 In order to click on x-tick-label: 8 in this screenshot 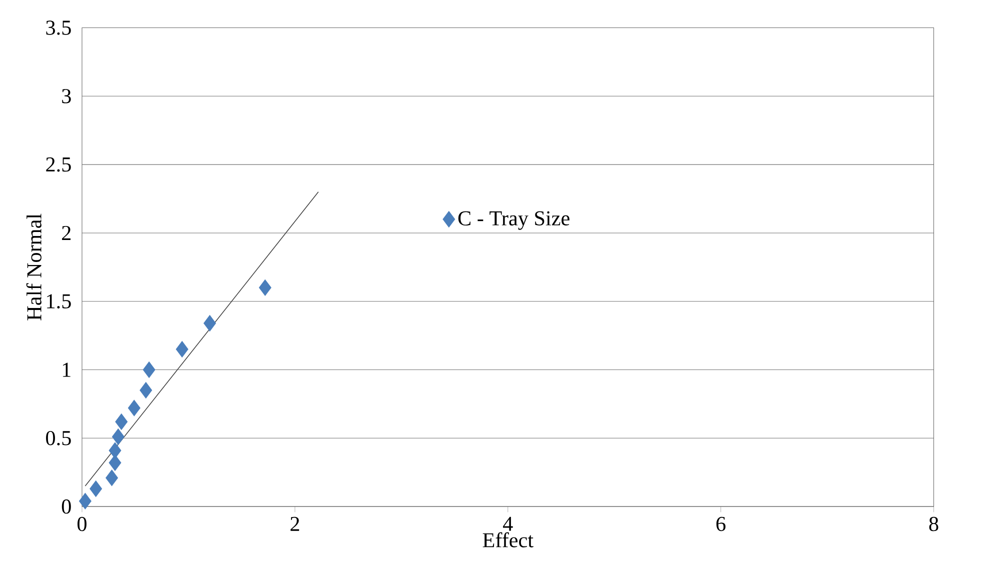, I will do `click(933, 523)`.